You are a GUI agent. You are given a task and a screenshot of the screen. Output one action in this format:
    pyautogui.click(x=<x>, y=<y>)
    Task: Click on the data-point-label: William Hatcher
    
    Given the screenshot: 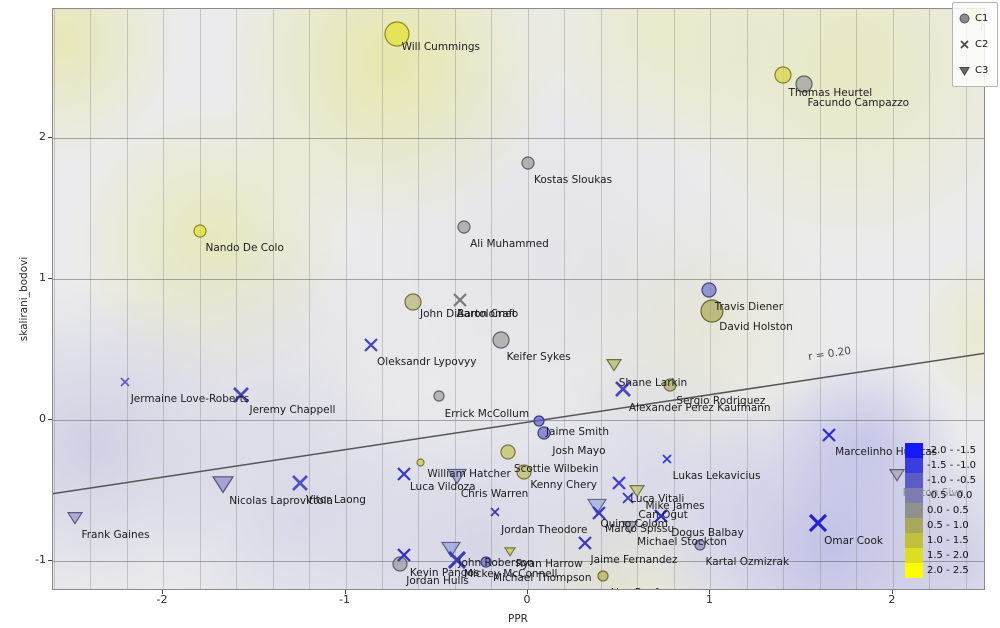 What is the action you would take?
    pyautogui.click(x=469, y=474)
    